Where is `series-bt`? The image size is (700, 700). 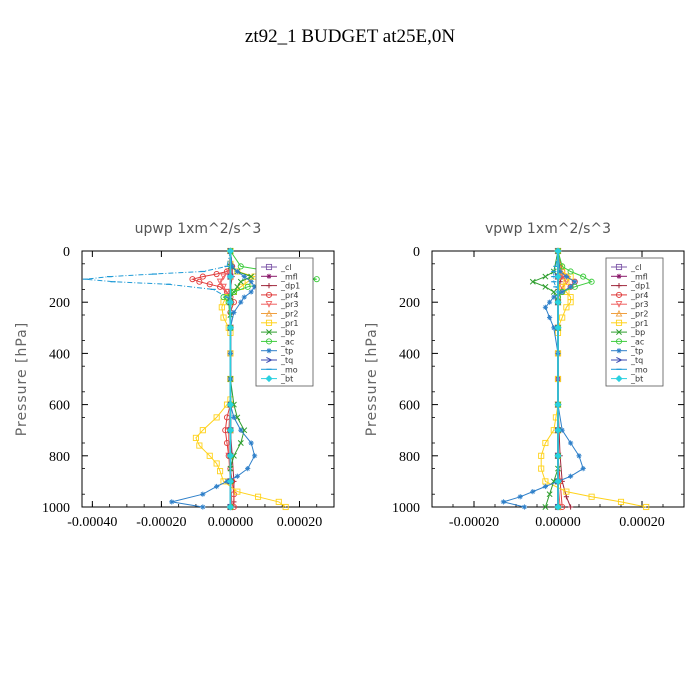 series-bt is located at coordinates (558, 379).